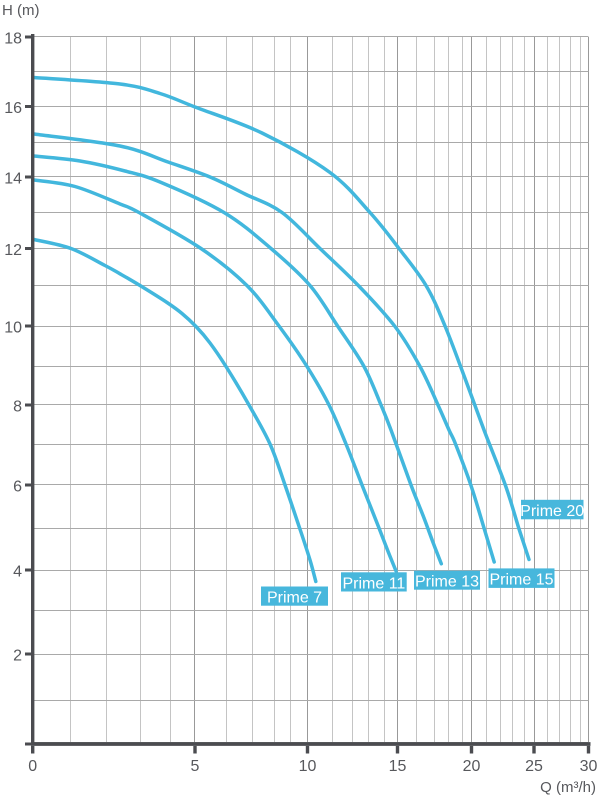 This screenshot has height=800, width=600. Describe the element at coordinates (13, 179) in the screenshot. I see `svg-text: 14` at that location.